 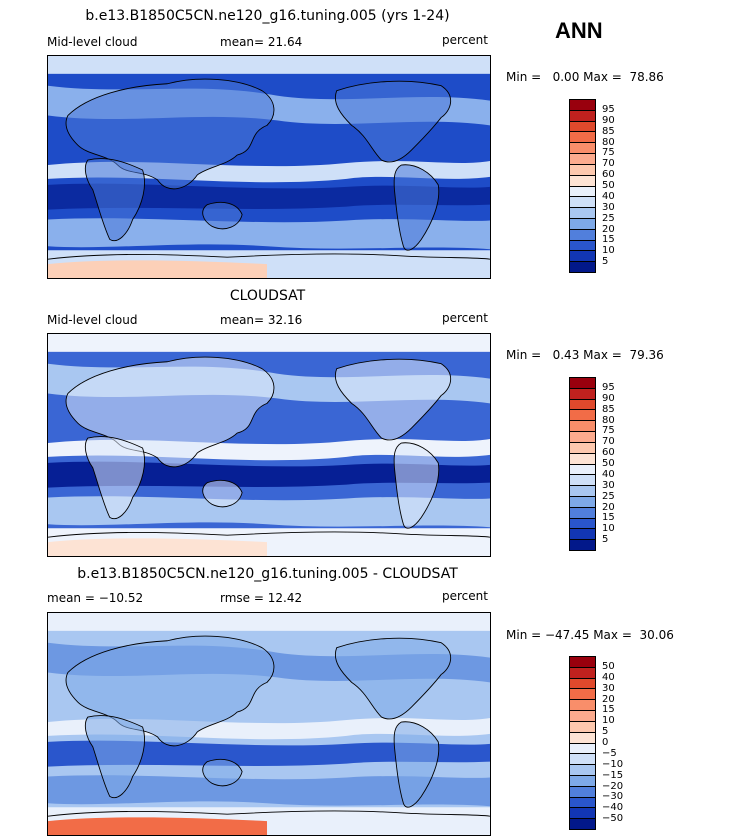 What do you see at coordinates (585, 77) in the screenshot?
I see `panel1-minmax: Min = 0.00 Max = 78.86` at bounding box center [585, 77].